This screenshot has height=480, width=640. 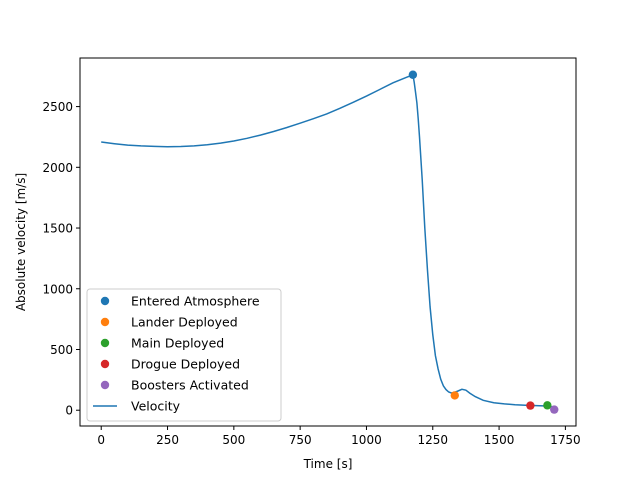 I want to click on marker-lander-deployed, so click(x=454, y=395).